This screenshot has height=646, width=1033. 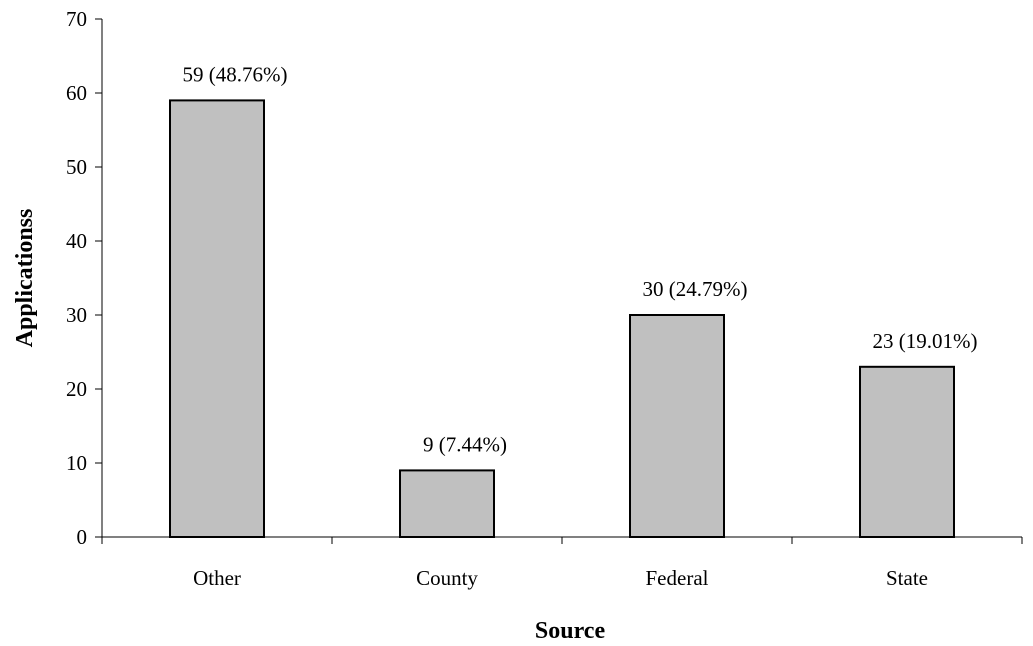 I want to click on data-label: 9 (7.44%), so click(x=465, y=444).